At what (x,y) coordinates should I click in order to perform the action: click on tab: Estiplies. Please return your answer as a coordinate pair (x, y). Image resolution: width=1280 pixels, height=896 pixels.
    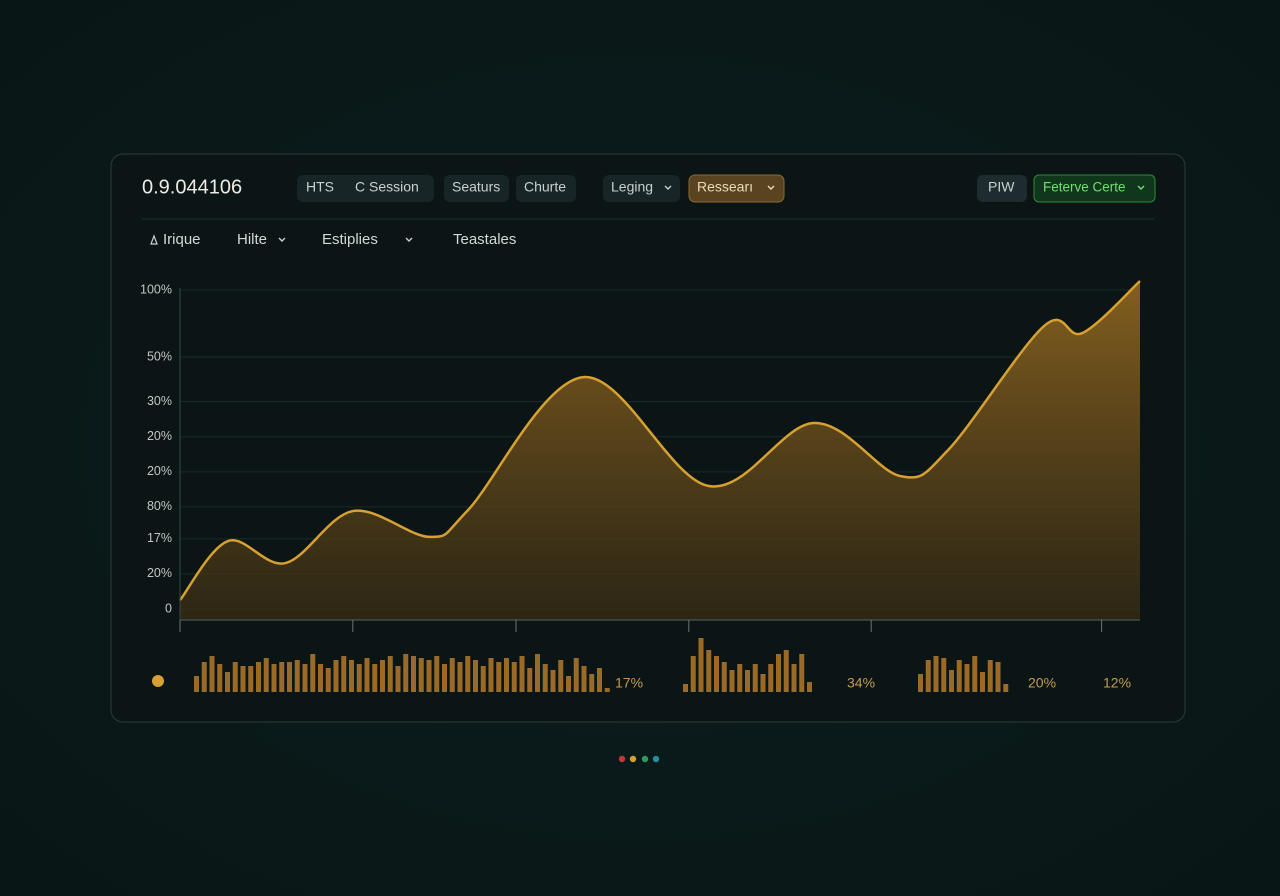
    Looking at the image, I should click on (350, 239).